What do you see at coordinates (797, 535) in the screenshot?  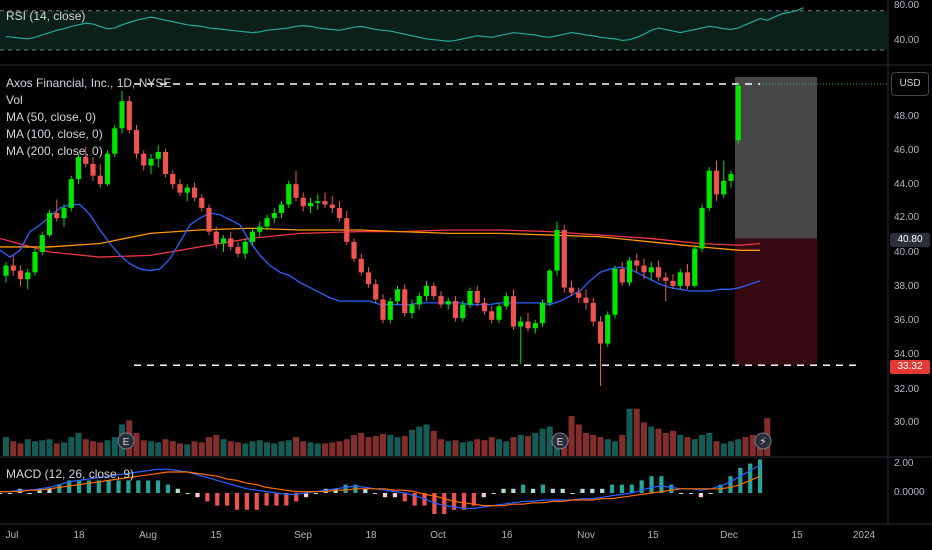 I see `x-axis-label: 15` at bounding box center [797, 535].